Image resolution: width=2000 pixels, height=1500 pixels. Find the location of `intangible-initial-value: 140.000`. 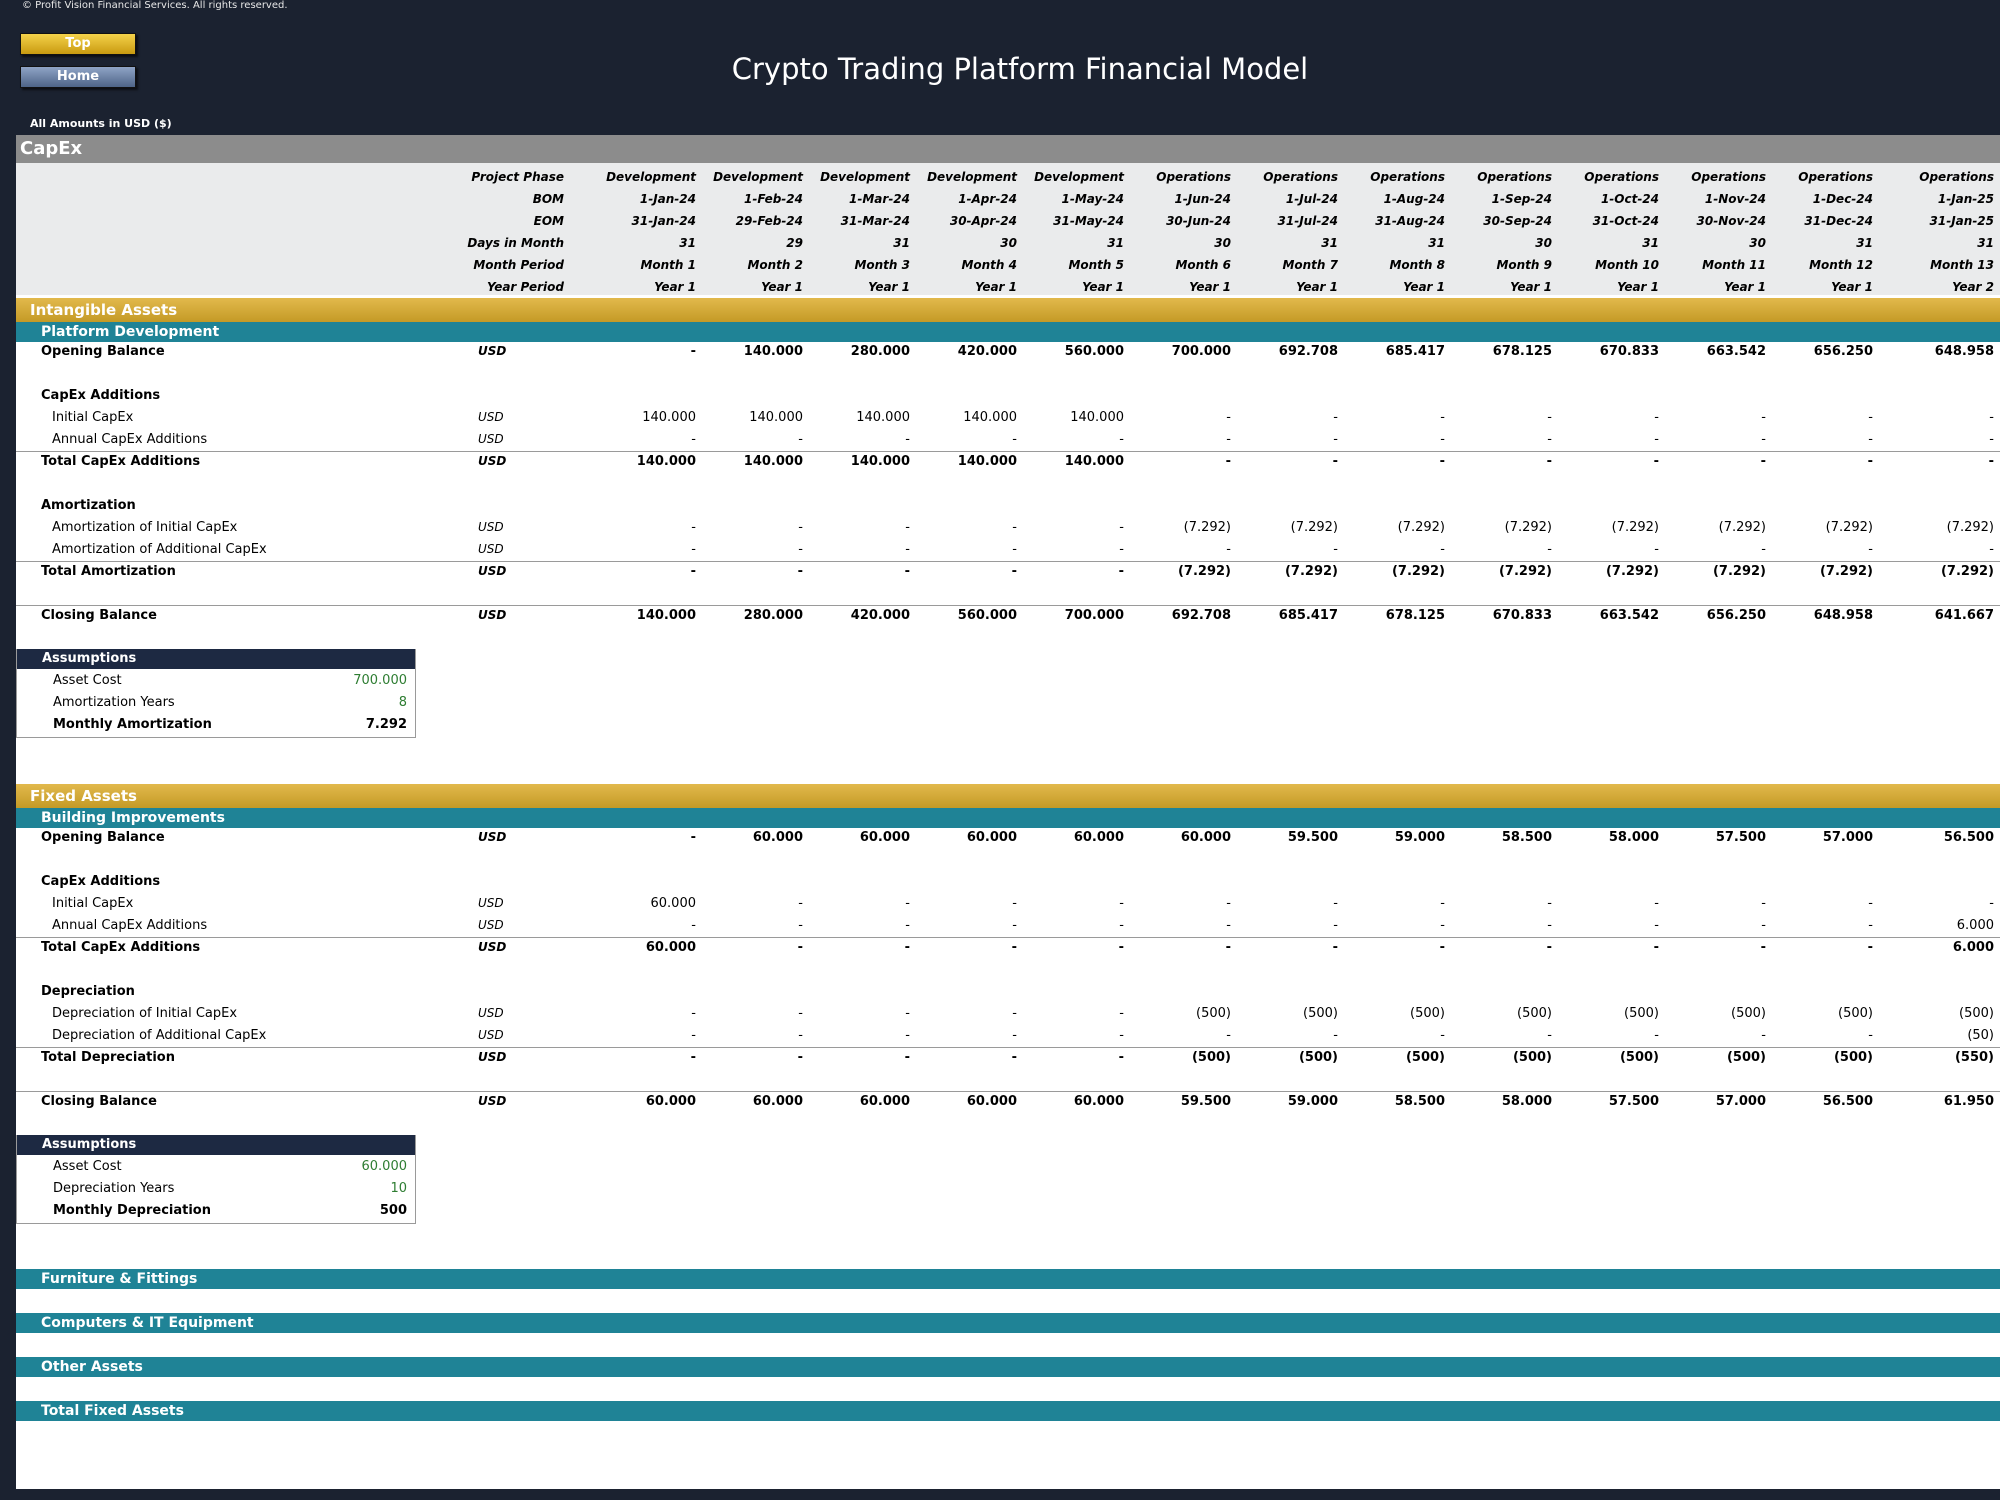

intangible-initial-value: 140.000 is located at coordinates (990, 417).